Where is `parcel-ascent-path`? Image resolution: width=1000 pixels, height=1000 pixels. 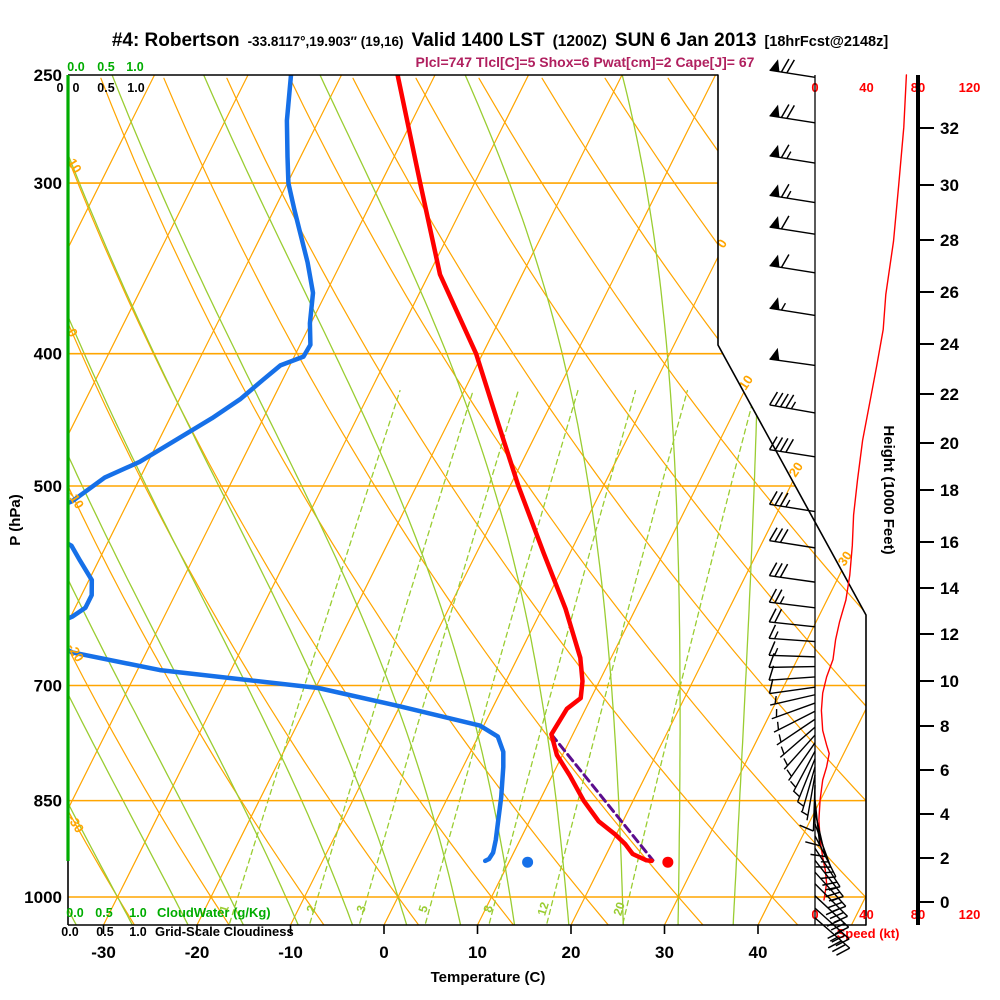
parcel-ascent-path is located at coordinates (602, 797).